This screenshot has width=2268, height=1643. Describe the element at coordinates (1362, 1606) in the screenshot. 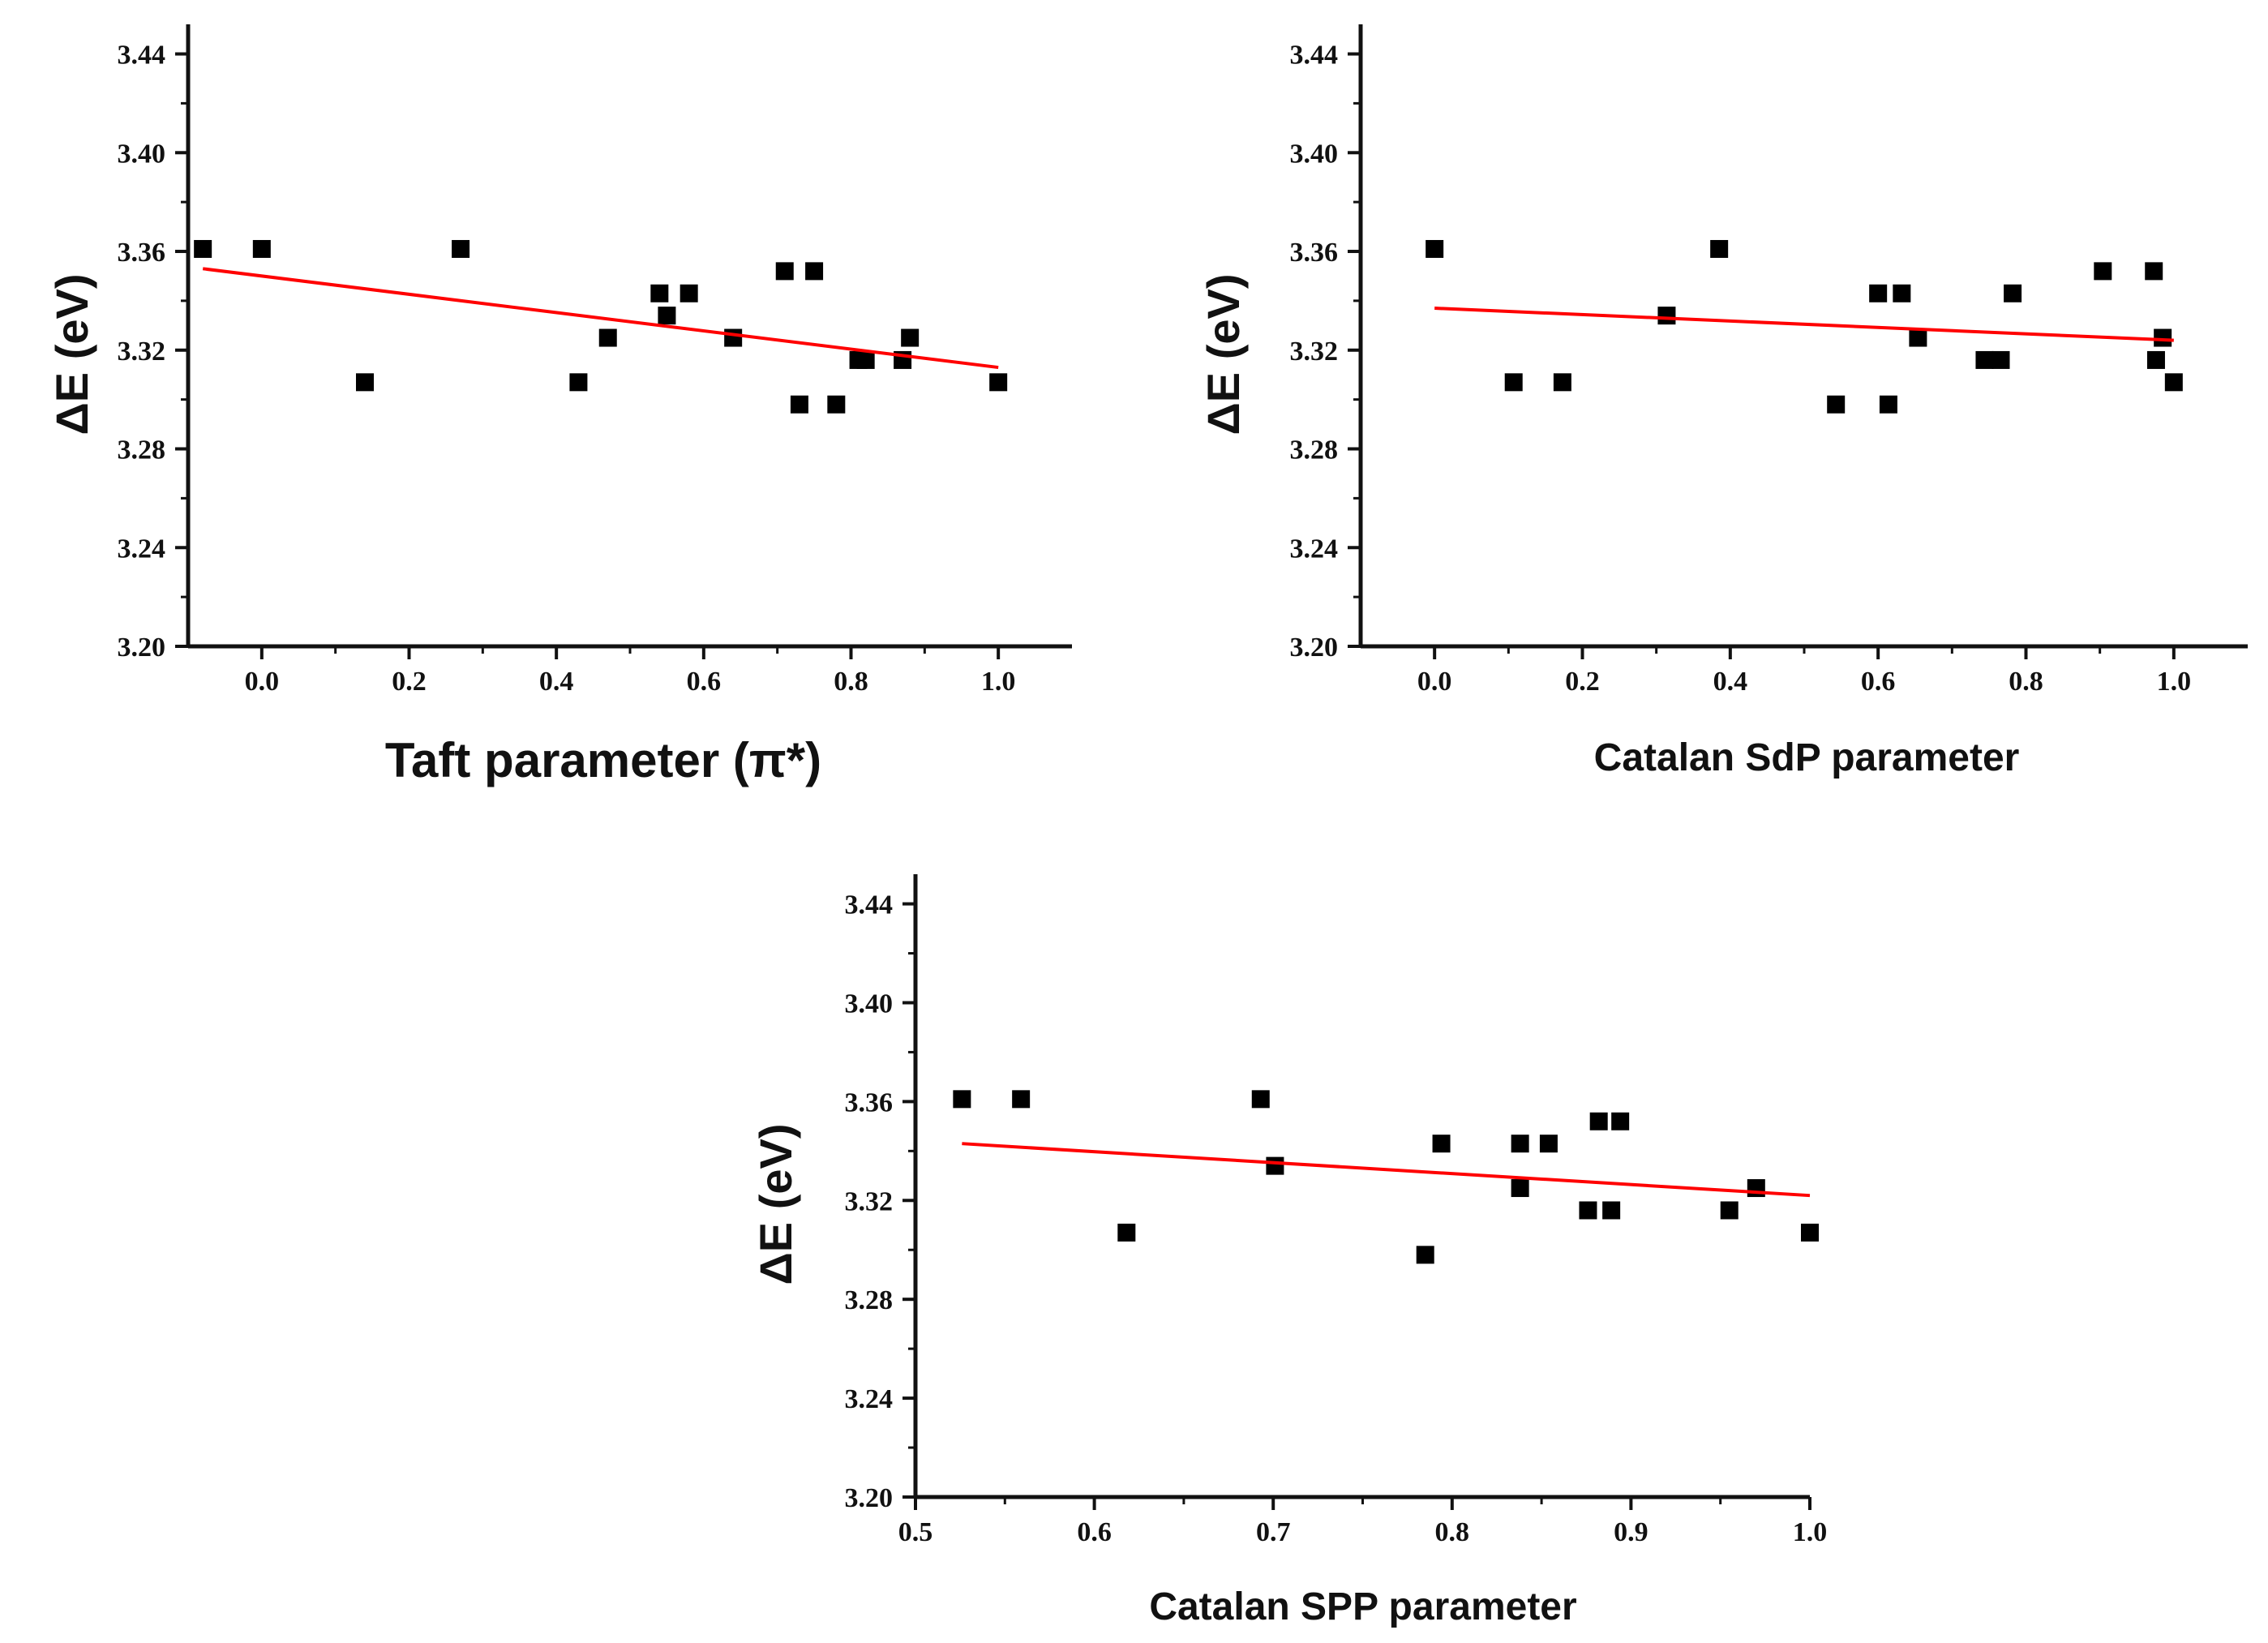

I see `x-axis-label: Catalan SPP parameter` at that location.